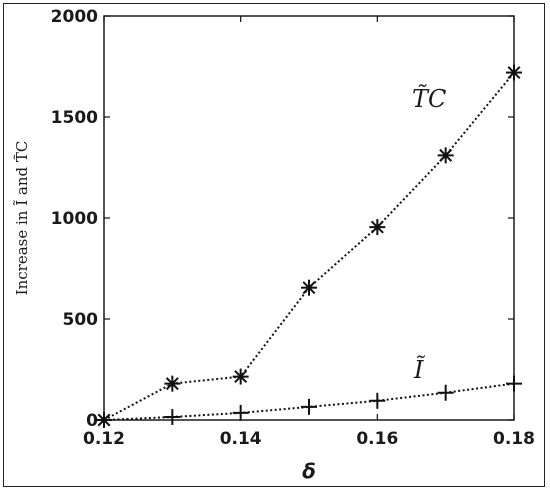 The height and width of the screenshot is (492, 550). I want to click on y-tick-label: 0, so click(92, 421).